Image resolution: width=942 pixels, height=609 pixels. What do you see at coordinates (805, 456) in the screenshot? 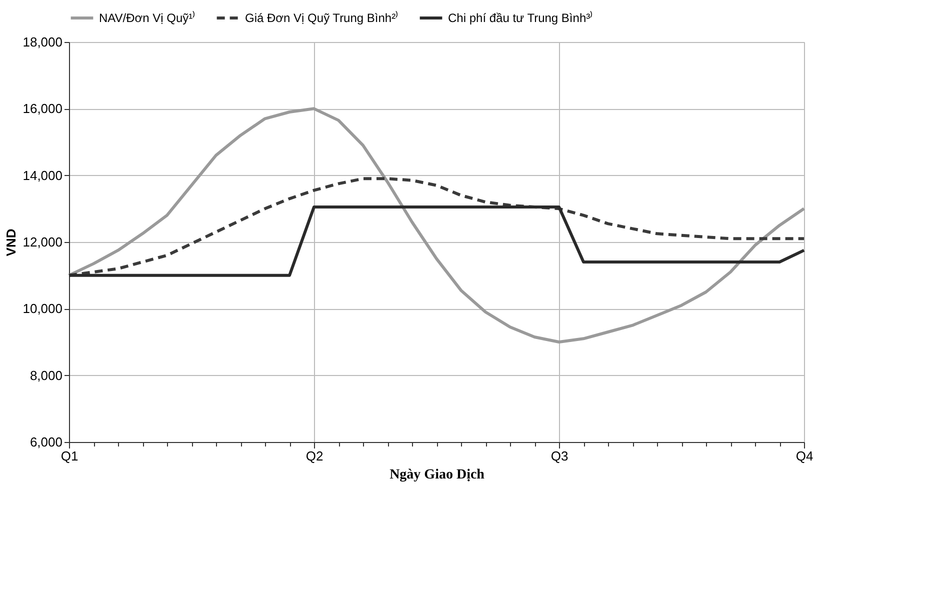
I see `x-tick-label: Q4` at bounding box center [805, 456].